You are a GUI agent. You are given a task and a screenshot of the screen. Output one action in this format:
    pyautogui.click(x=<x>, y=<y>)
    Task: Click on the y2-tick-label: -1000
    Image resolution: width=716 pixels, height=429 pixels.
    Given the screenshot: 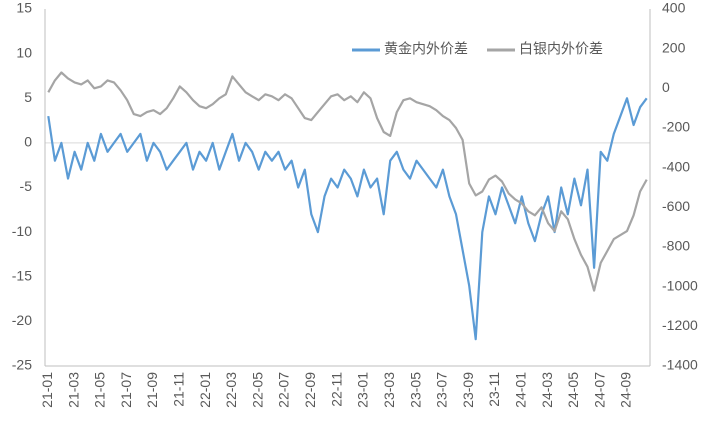 What is the action you would take?
    pyautogui.click(x=680, y=285)
    